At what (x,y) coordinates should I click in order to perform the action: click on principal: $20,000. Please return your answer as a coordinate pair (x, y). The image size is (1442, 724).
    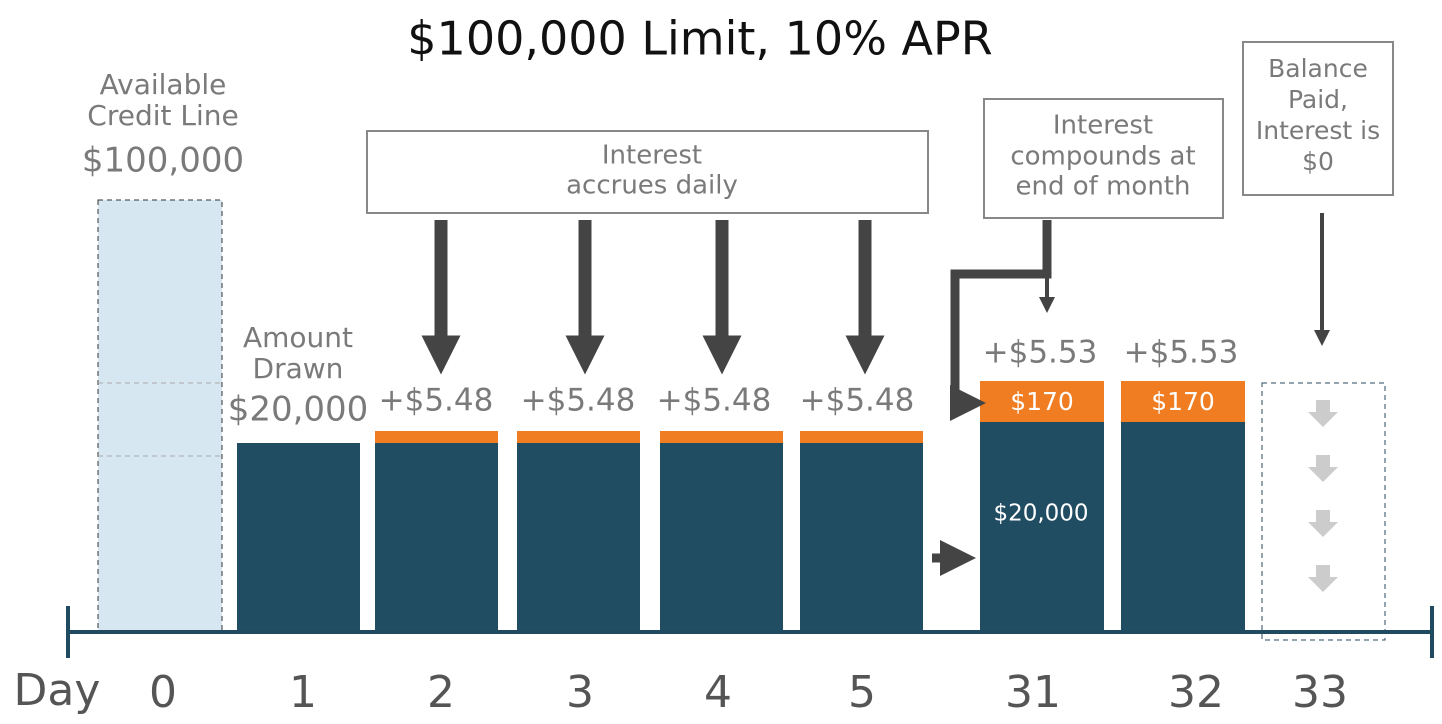
    Looking at the image, I should click on (1040, 514).